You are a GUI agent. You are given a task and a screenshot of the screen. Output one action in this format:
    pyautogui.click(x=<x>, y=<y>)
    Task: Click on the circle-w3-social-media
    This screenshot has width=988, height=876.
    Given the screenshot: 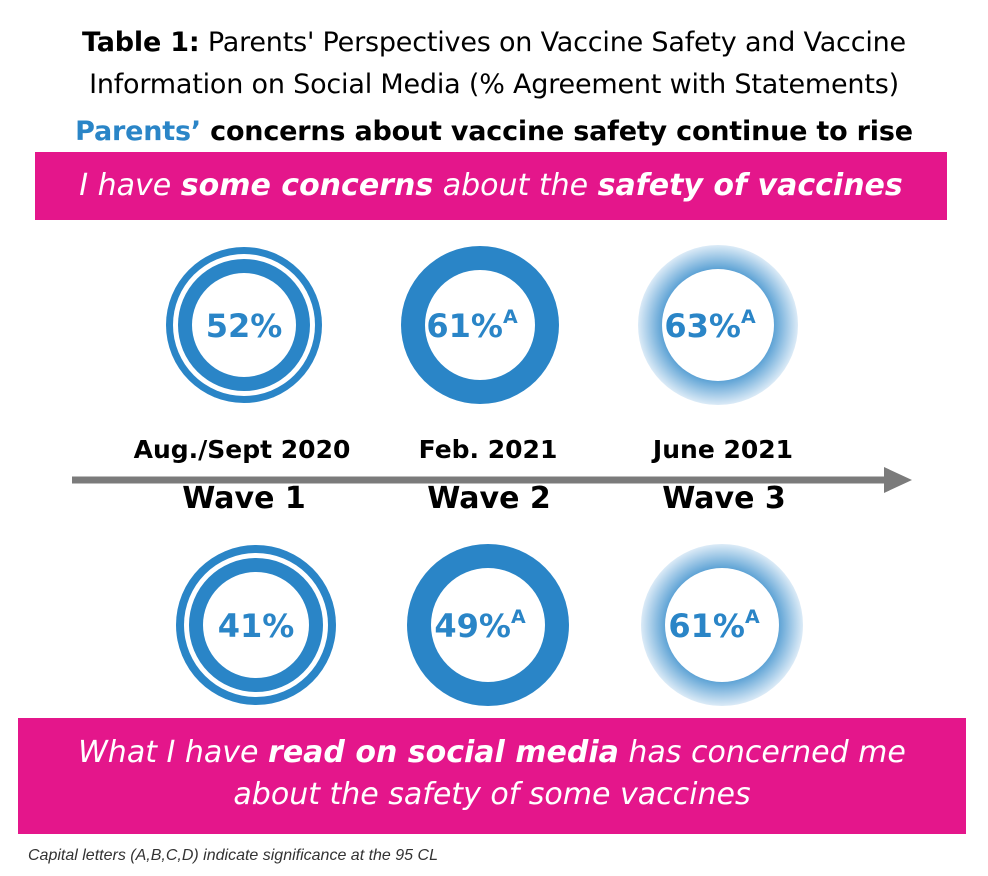 What is the action you would take?
    pyautogui.click(x=722, y=625)
    